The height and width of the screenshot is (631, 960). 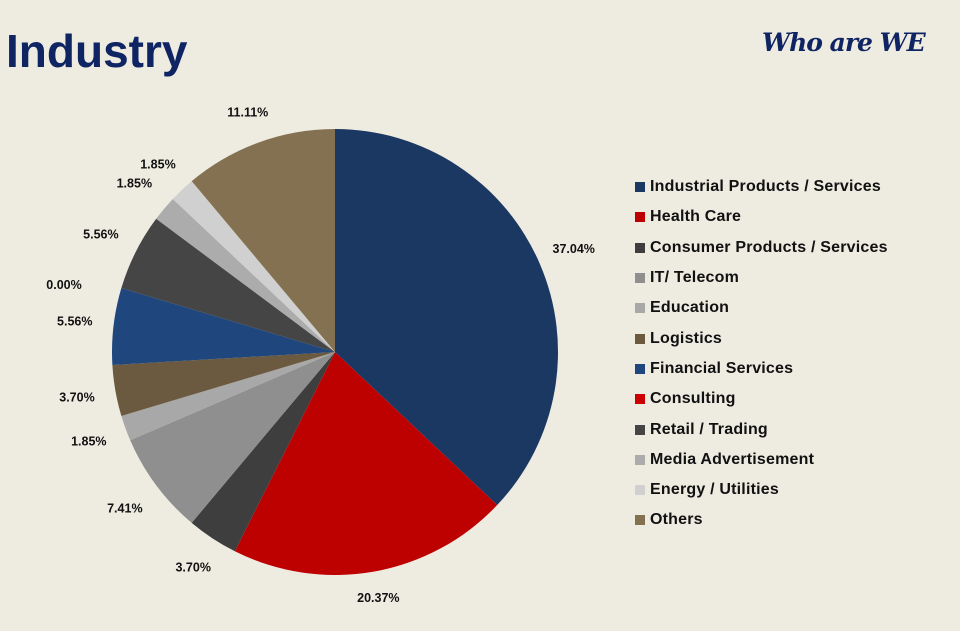 What do you see at coordinates (761, 338) in the screenshot?
I see `legend-item: Logistics` at bounding box center [761, 338].